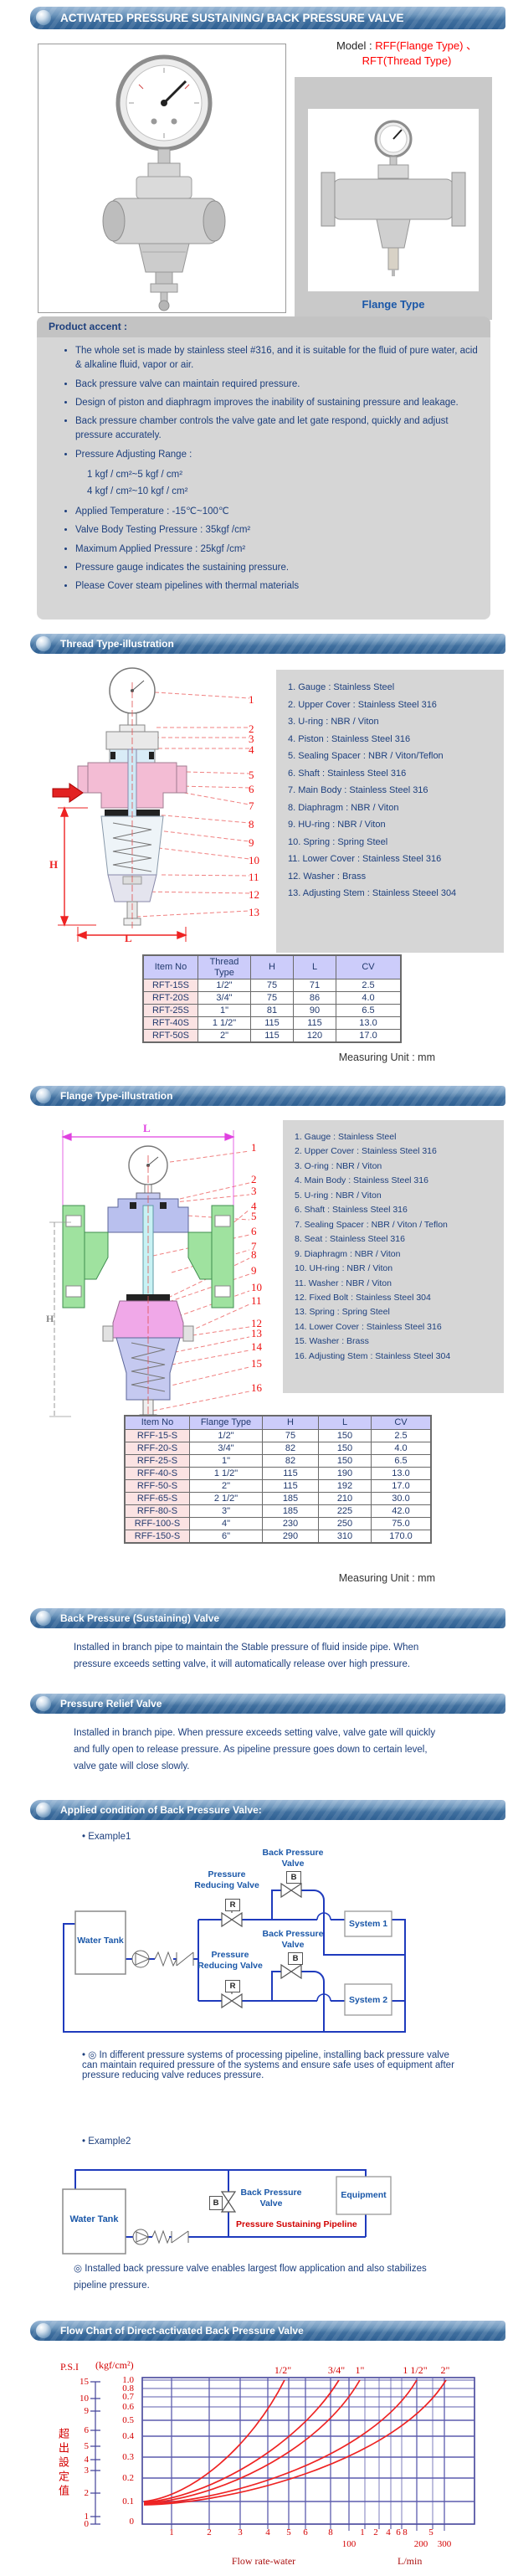 The image size is (513, 2576). Describe the element at coordinates (114, 2365) in the screenshot. I see `kgf-axis-label: (kgf/cm²)` at that location.